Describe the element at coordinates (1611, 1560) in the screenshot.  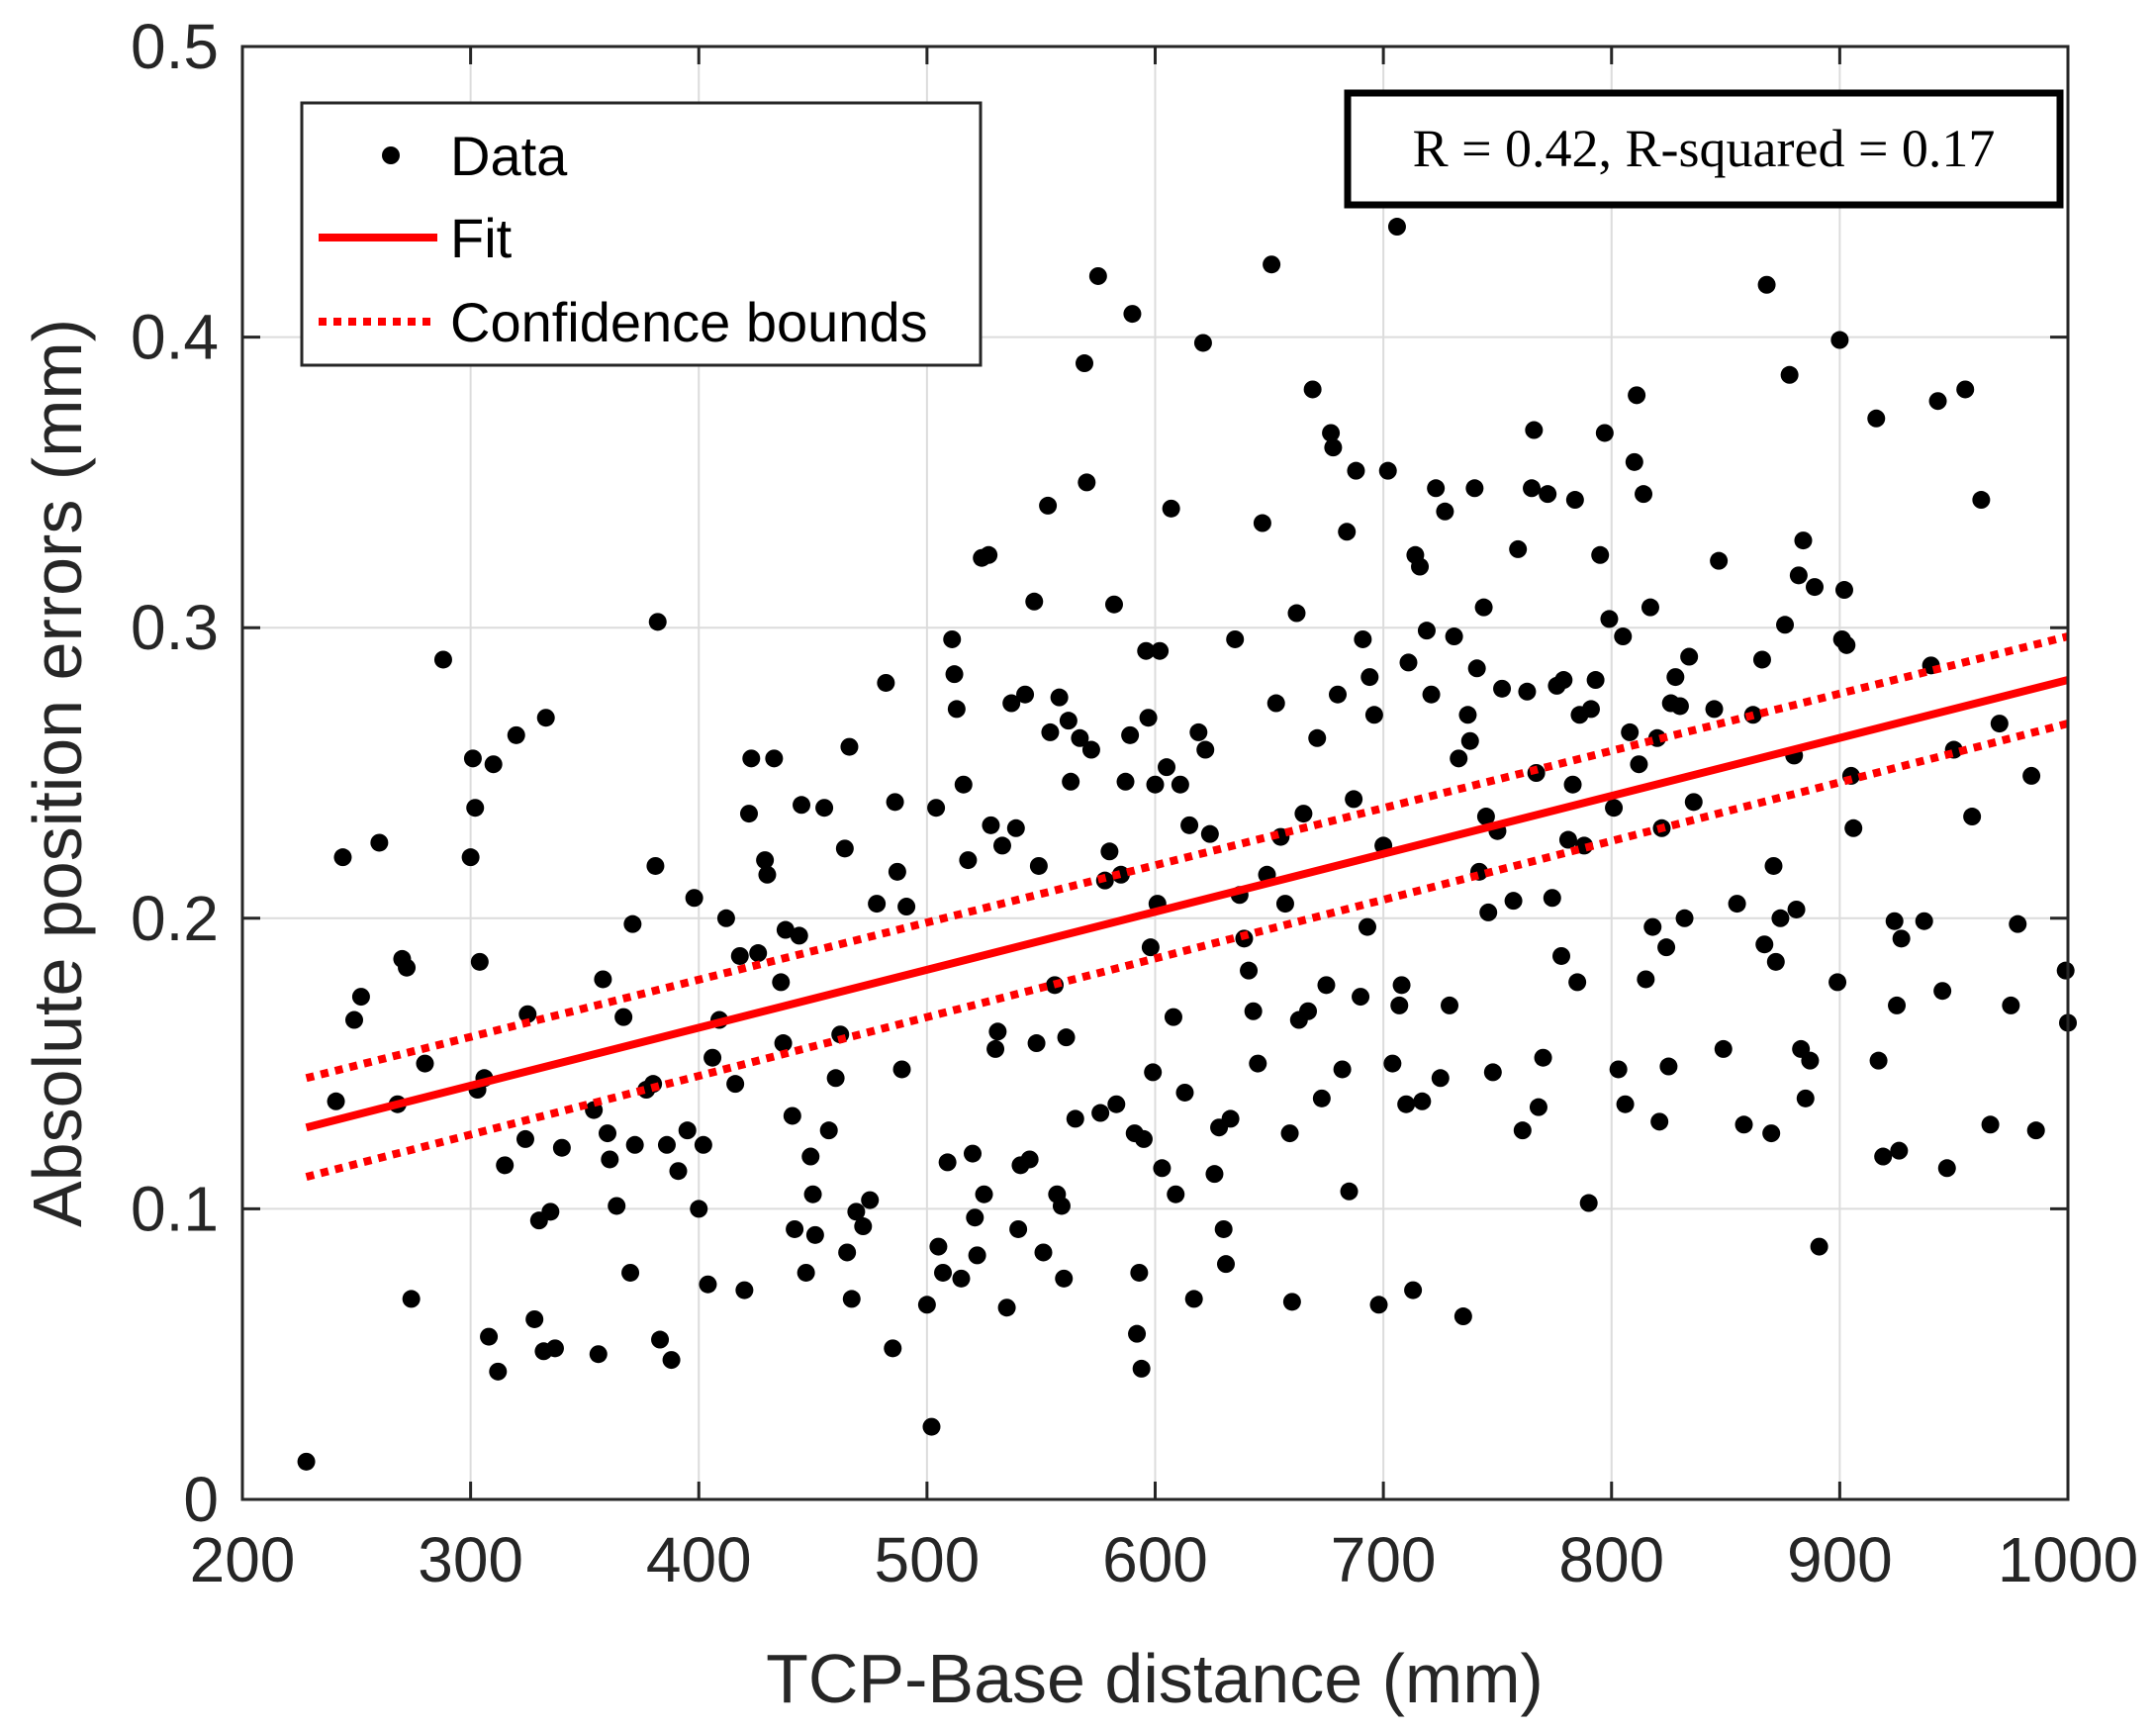
I see `x-tick-label: 800` at that location.